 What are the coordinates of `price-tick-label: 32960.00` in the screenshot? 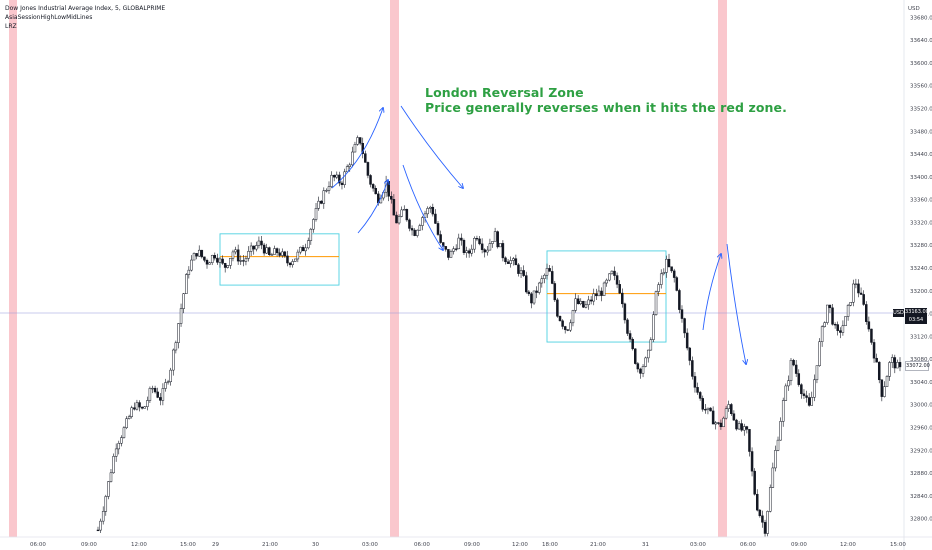 It's located at (921, 428).